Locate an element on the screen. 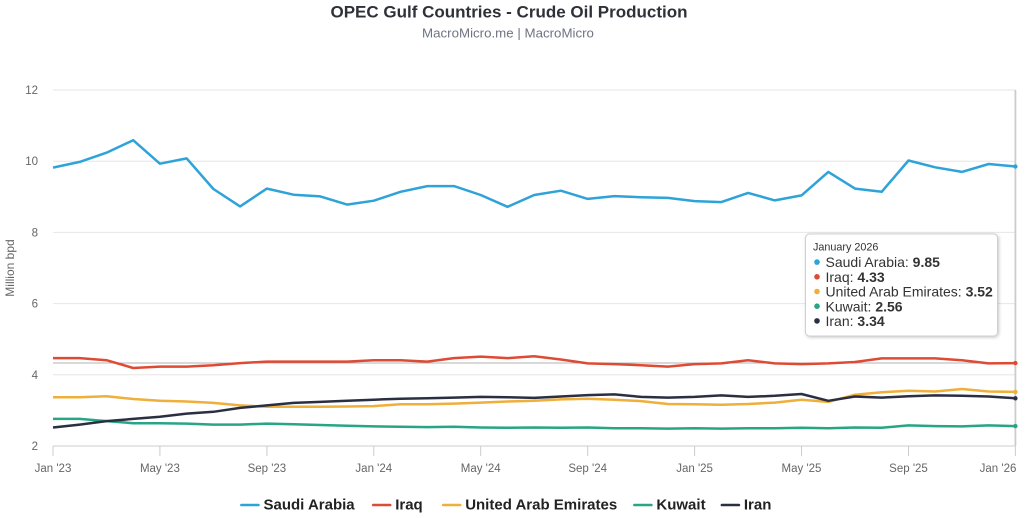 Image resolution: width=1025 pixels, height=518 pixels. svg-text: Kuwait is located at coordinates (680, 505).